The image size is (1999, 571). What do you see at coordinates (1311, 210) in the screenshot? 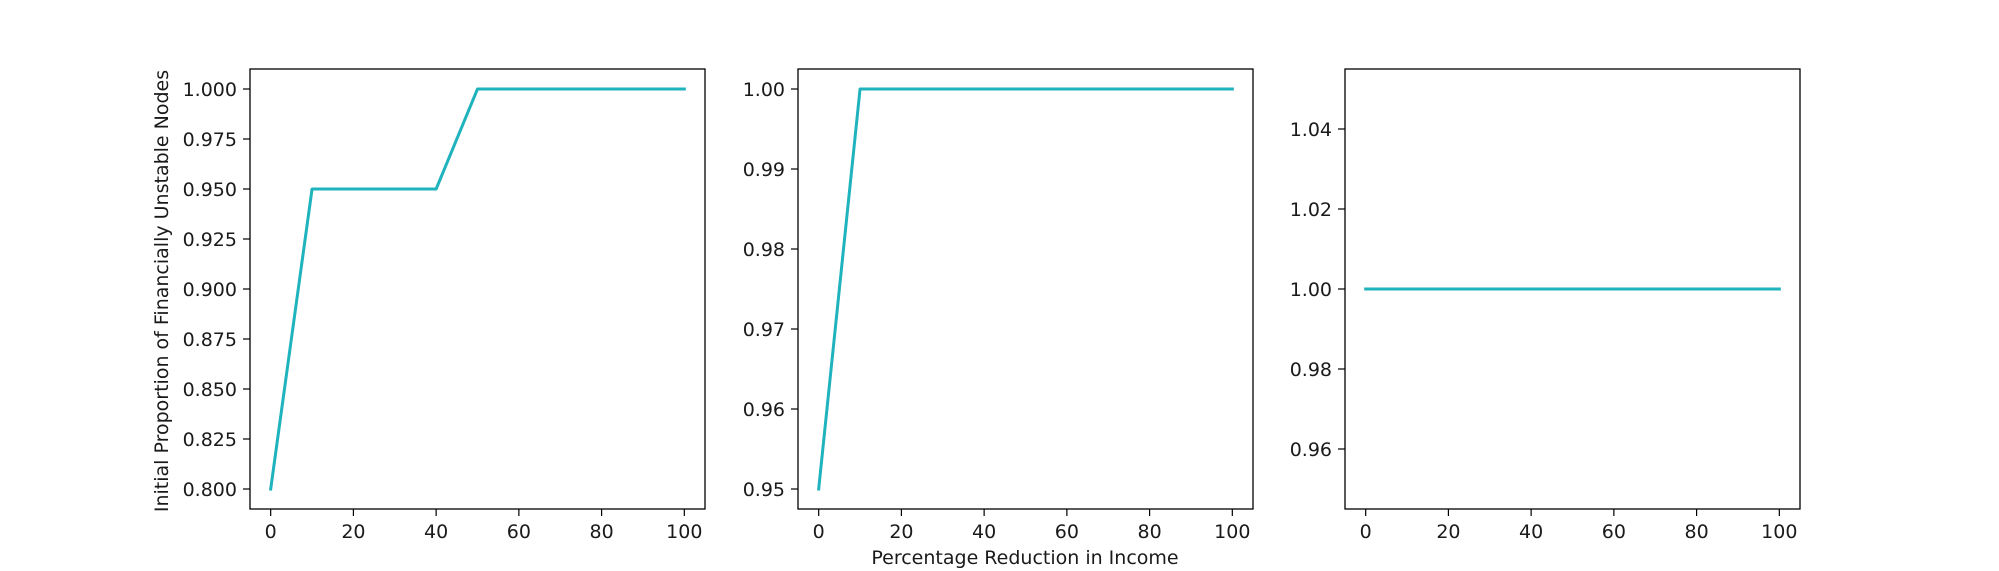
I see `subplot-right-ytick-label: 1.02` at bounding box center [1311, 210].